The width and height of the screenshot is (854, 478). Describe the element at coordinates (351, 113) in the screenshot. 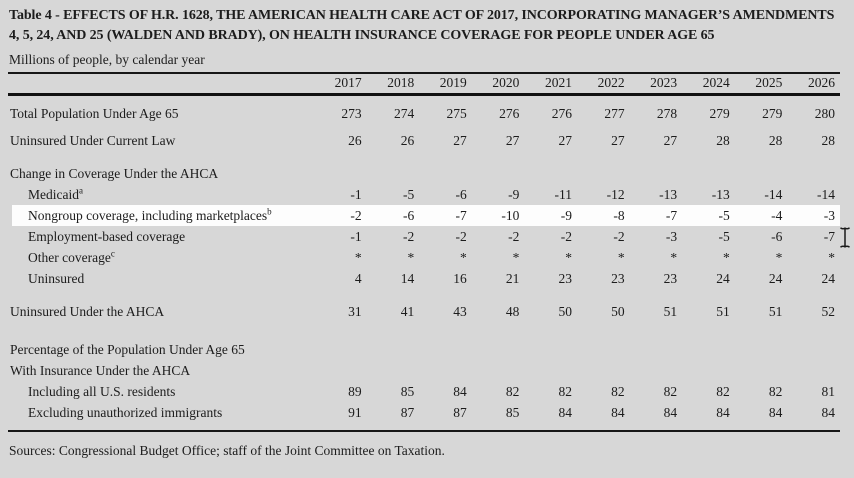

I see `table-cell: 273` at that location.